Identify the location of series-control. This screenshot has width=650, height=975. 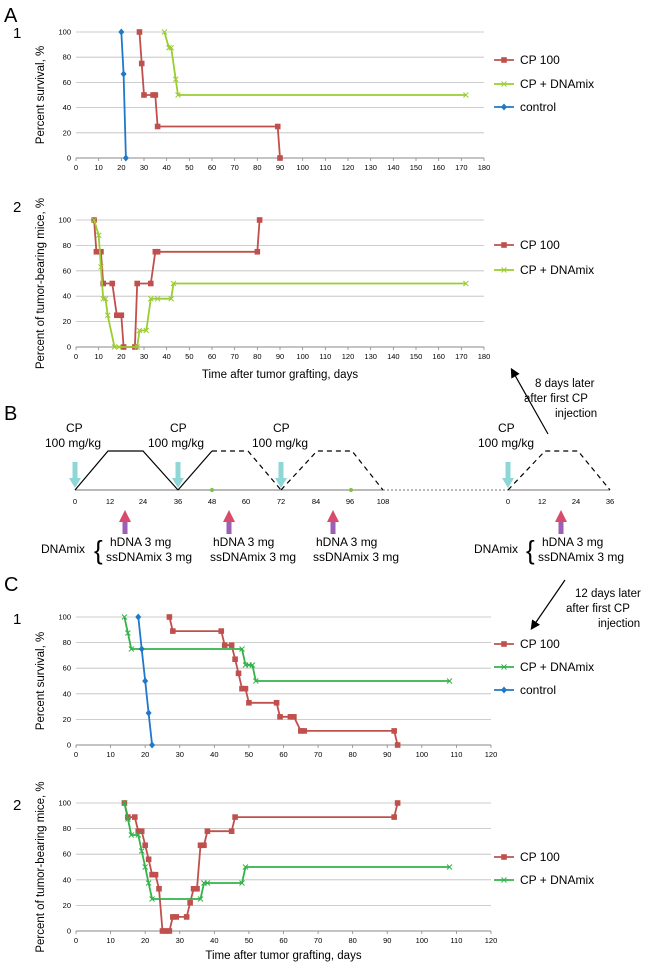
(145, 681).